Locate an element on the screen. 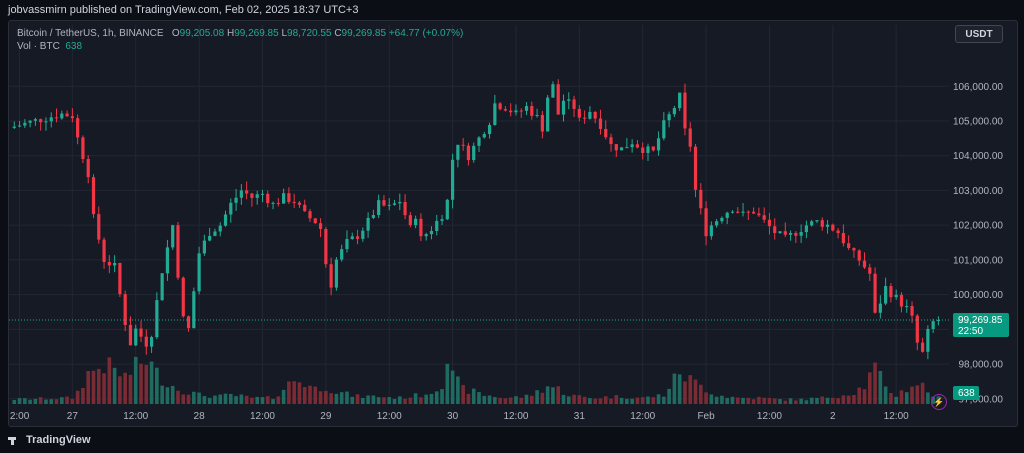 This screenshot has height=453, width=1024. open-label: O is located at coordinates (175, 33).